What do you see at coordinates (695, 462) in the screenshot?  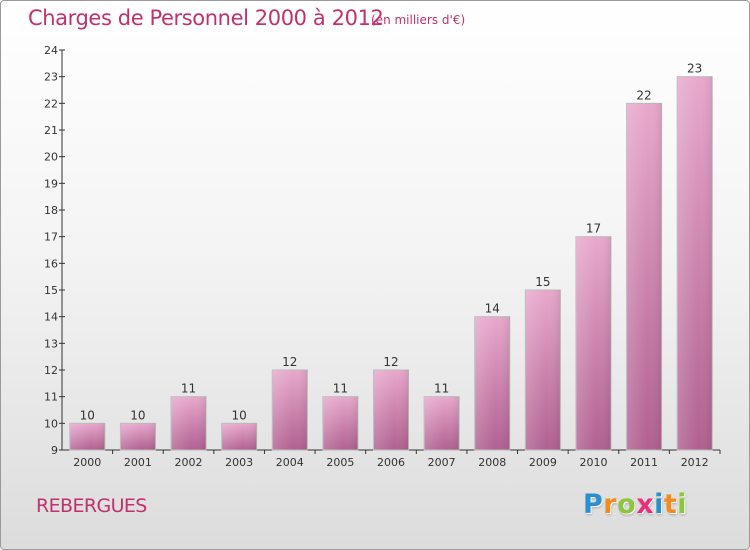 I see `x-tick-label: 2012` at bounding box center [695, 462].